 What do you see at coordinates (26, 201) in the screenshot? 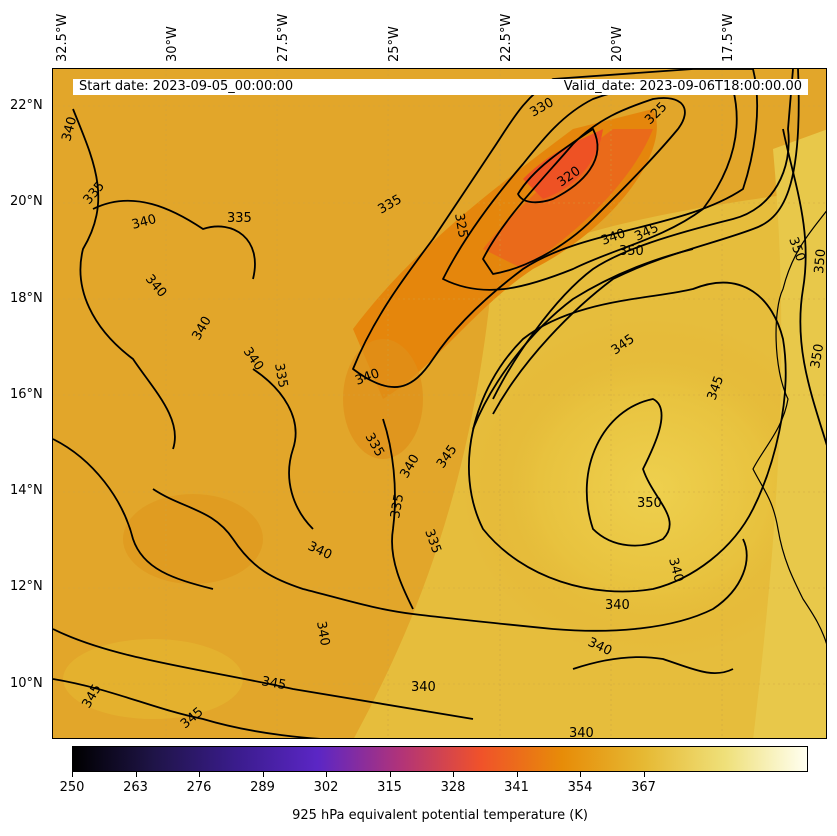
I see `lat-label-20n: 20°N` at bounding box center [26, 201].